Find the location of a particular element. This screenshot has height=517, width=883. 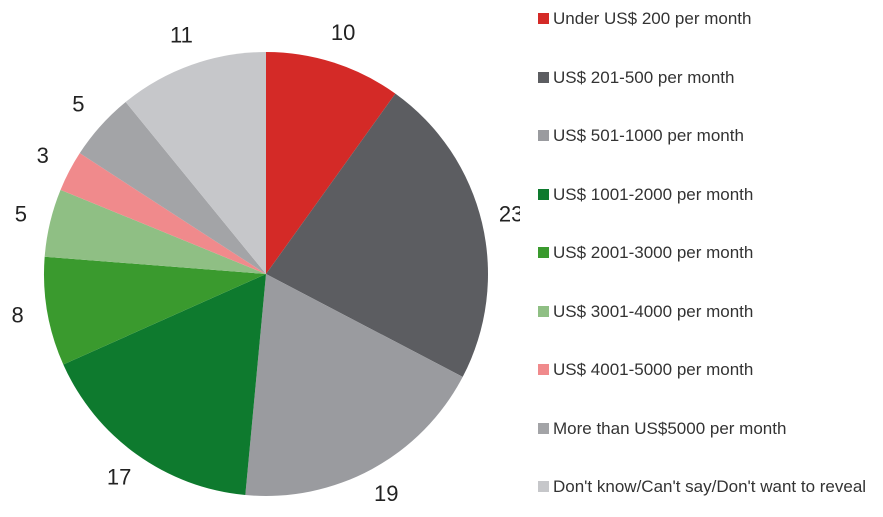

legend-item: US$ 1001-2000 per month is located at coordinates (708, 194).